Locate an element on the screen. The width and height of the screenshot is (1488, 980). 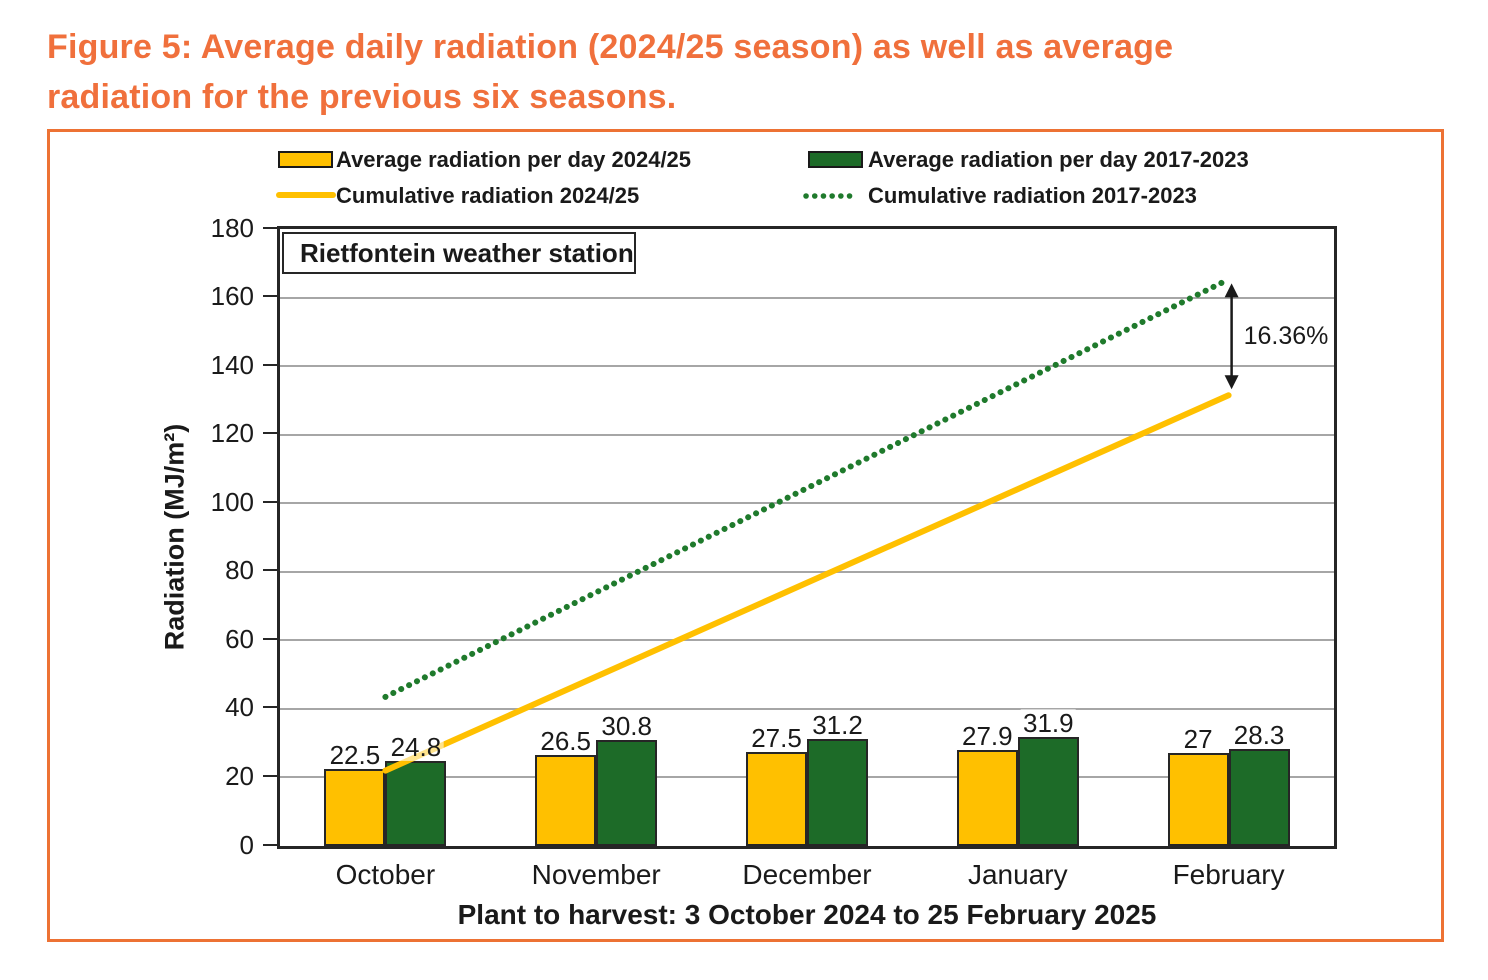
y-tick-label: 180 is located at coordinates (232, 227).